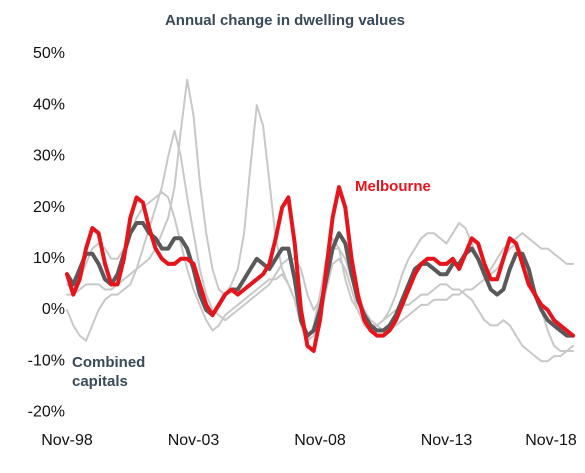  Describe the element at coordinates (67, 440) in the screenshot. I see `x-tick-label: Nov-98` at that location.